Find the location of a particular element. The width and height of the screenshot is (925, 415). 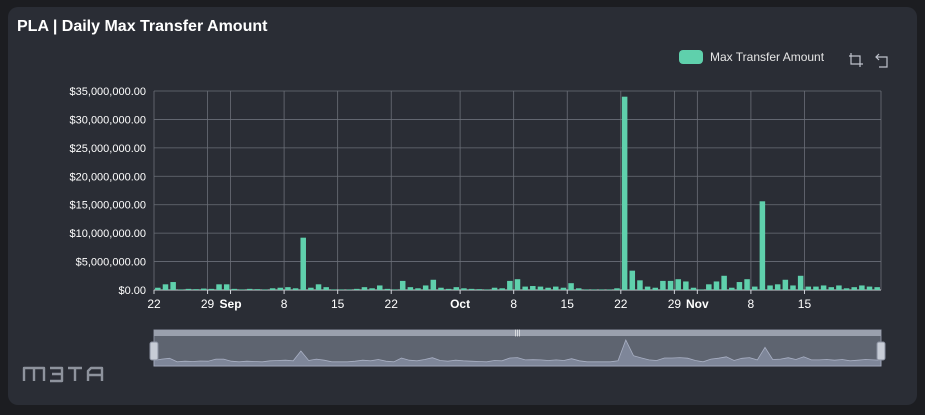

x-tick-label: 29 is located at coordinates (208, 304).